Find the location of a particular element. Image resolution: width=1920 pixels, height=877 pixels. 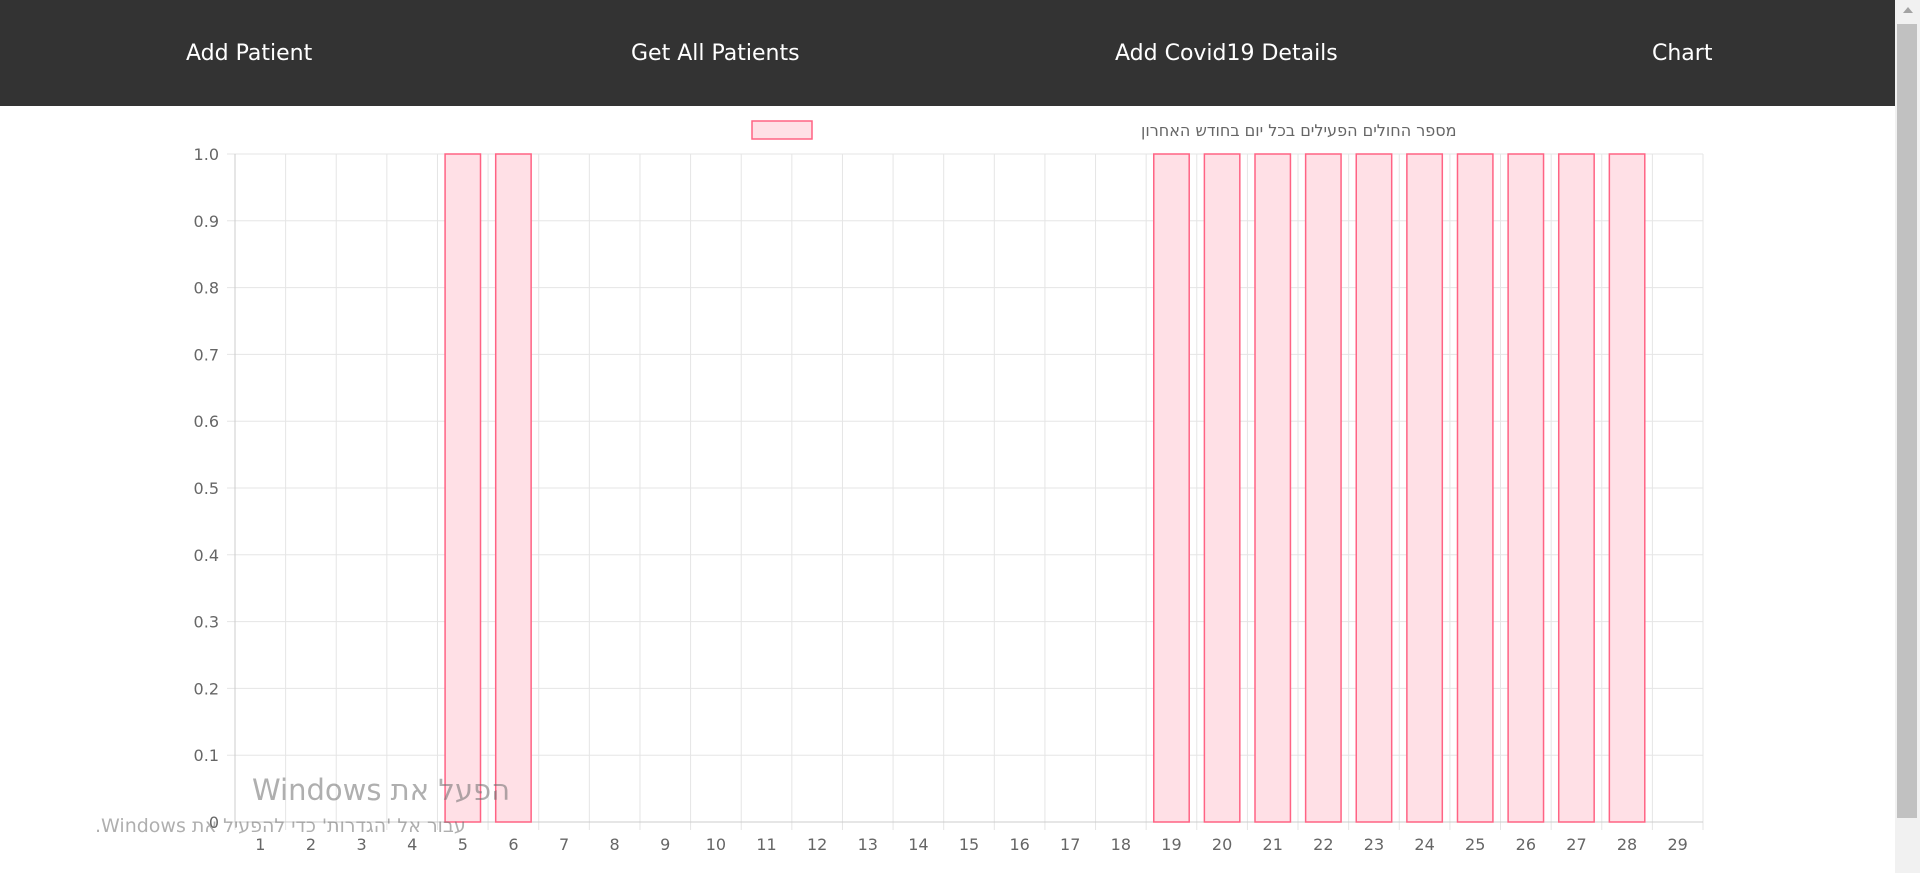

windows-activation-watermark-subtitle: עבור אל 'הגדרות' כדי להפעיל את Windows. is located at coordinates (280, 826).